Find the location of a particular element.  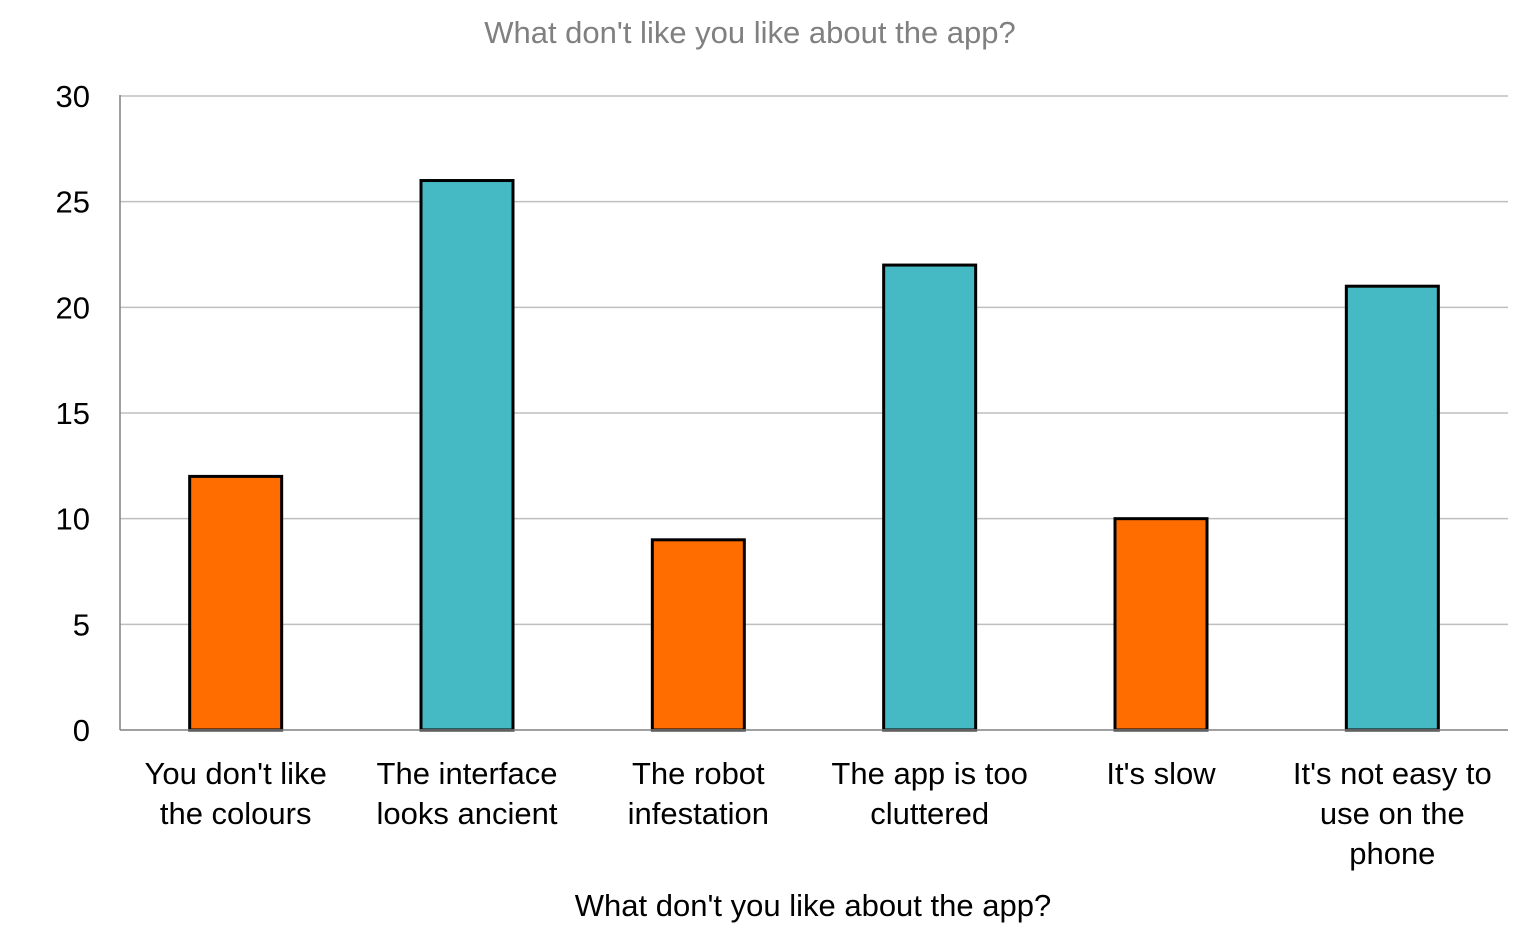

y-tick-label: 20 is located at coordinates (73, 307).